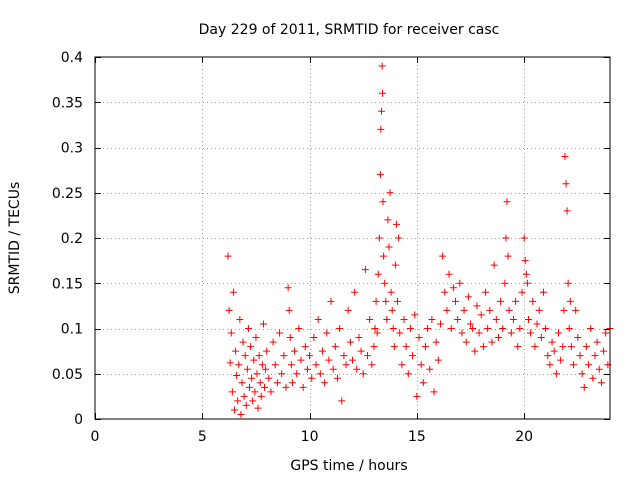 This screenshot has width=640, height=480. Describe the element at coordinates (15, 238) in the screenshot. I see `y-axis-label: SRMTID / TECUs` at that location.